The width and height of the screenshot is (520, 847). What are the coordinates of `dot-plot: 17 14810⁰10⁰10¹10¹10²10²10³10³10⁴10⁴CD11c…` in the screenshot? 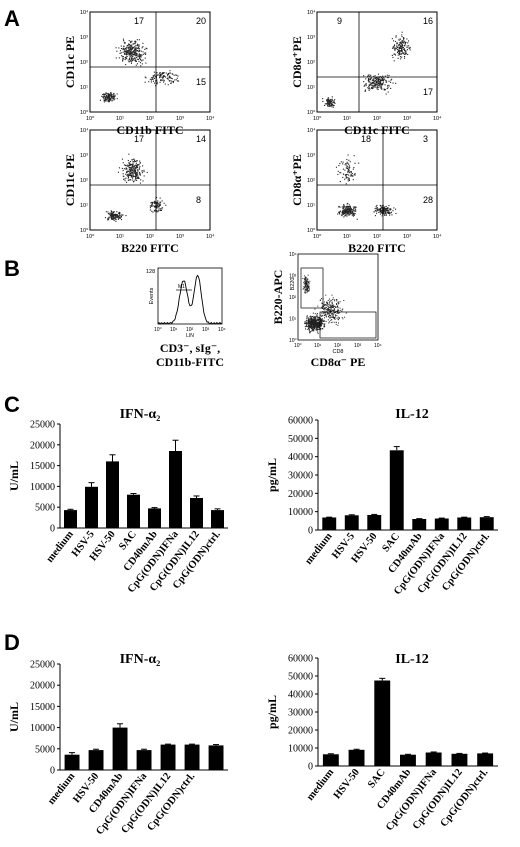 It's located at (139, 191).